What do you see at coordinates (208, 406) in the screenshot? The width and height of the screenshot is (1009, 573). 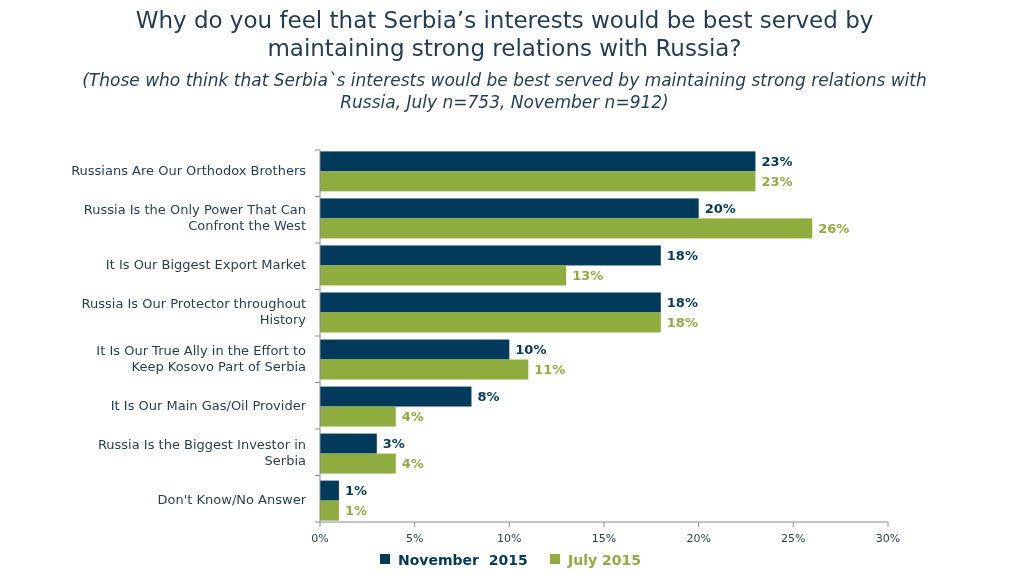 I see `y-tick-label: It Is Our Main Gas/Oil Provider` at bounding box center [208, 406].